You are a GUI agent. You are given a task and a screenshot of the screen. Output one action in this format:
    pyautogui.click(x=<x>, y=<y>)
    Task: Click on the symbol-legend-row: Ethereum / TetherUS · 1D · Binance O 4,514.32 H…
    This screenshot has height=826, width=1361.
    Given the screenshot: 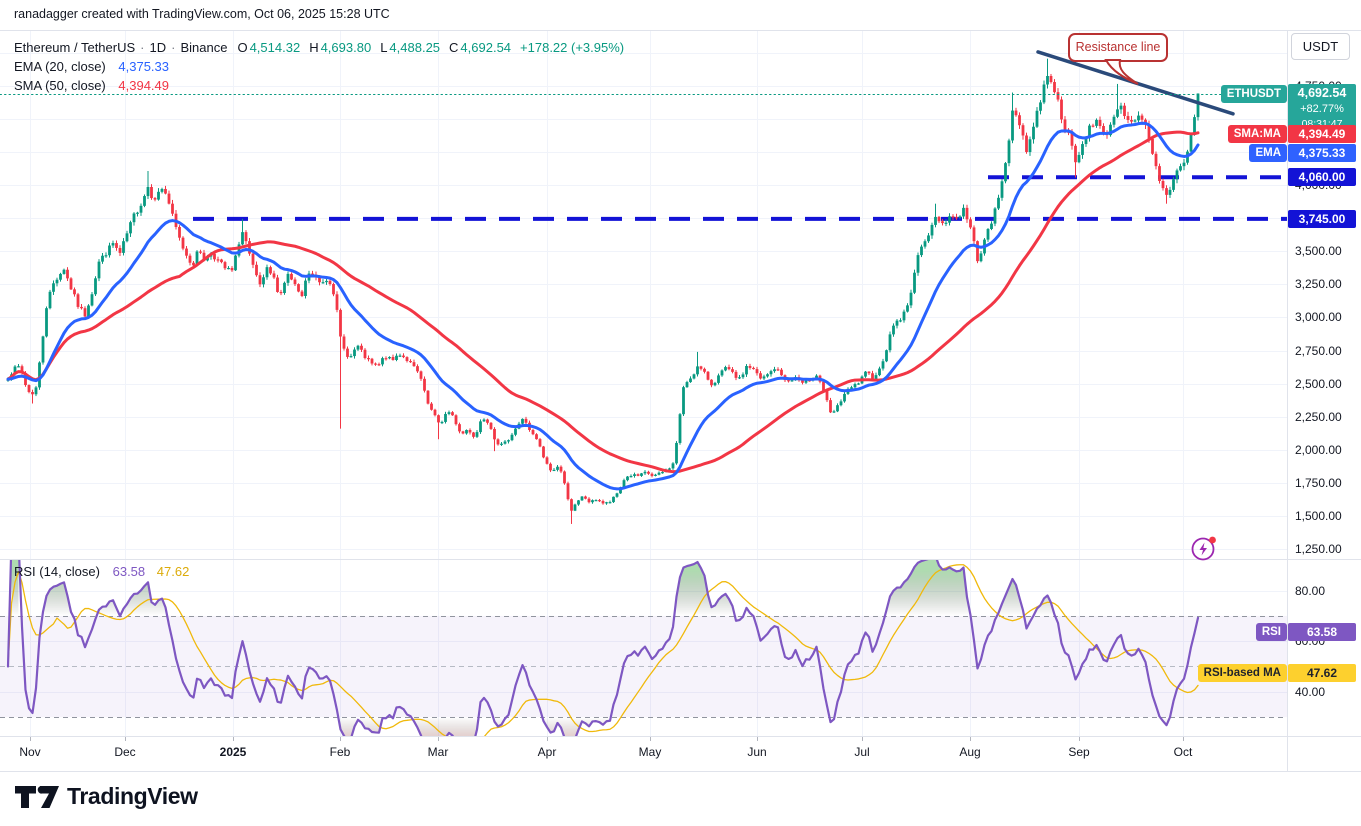 What is the action you would take?
    pyautogui.click(x=319, y=47)
    